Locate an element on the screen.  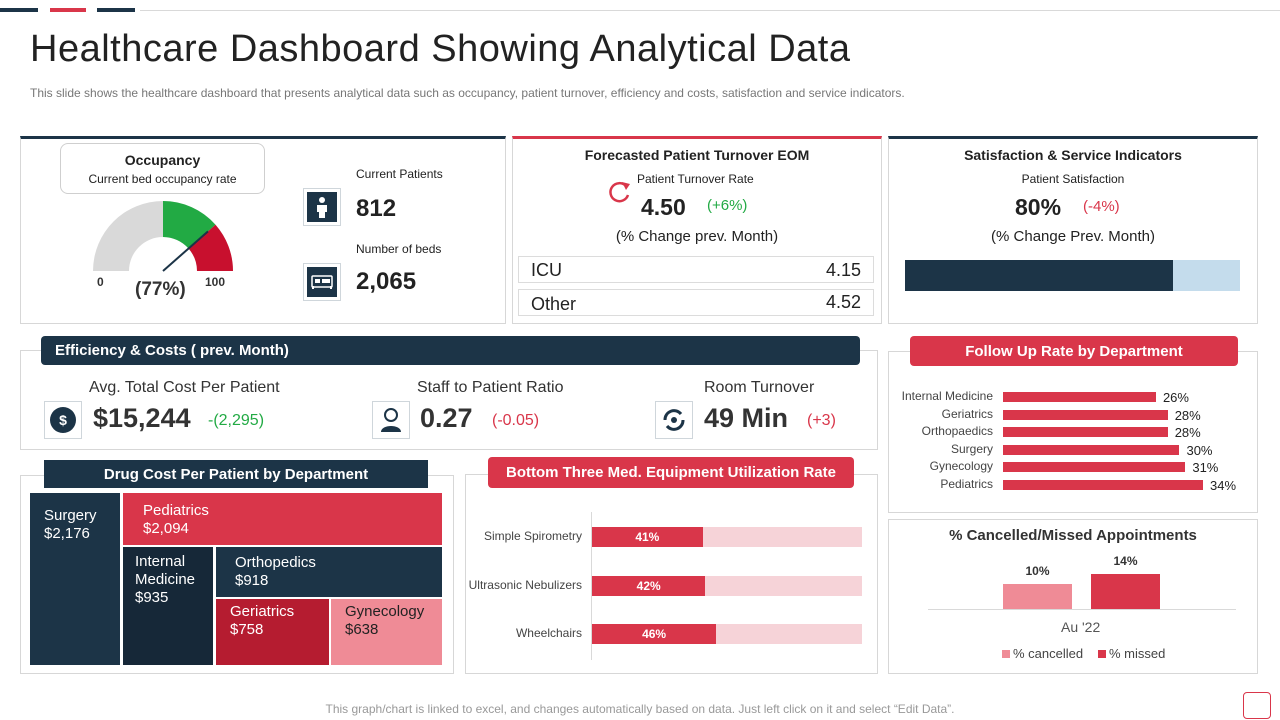
occupancy-title-box is located at coordinates (162, 168).